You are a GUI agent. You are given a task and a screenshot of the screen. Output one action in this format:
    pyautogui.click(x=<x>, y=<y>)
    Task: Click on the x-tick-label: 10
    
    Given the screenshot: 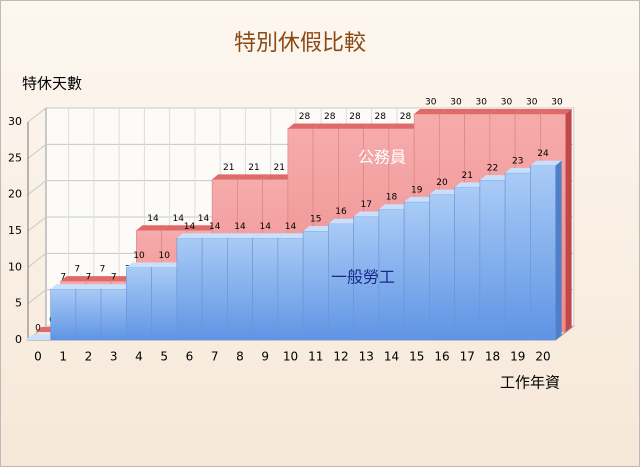 What is the action you would take?
    pyautogui.click(x=290, y=357)
    